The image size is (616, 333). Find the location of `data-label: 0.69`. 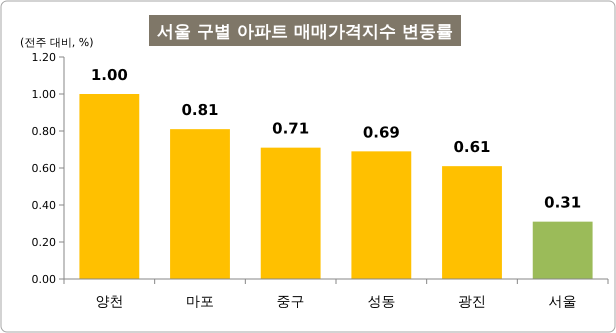

data-label: 0.69 is located at coordinates (381, 132).